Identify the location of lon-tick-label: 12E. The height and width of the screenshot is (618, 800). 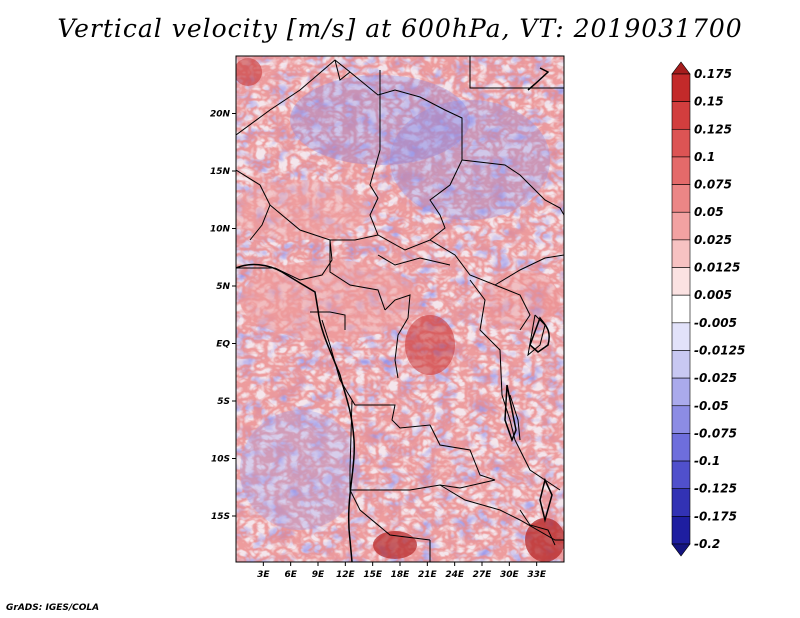
(346, 575).